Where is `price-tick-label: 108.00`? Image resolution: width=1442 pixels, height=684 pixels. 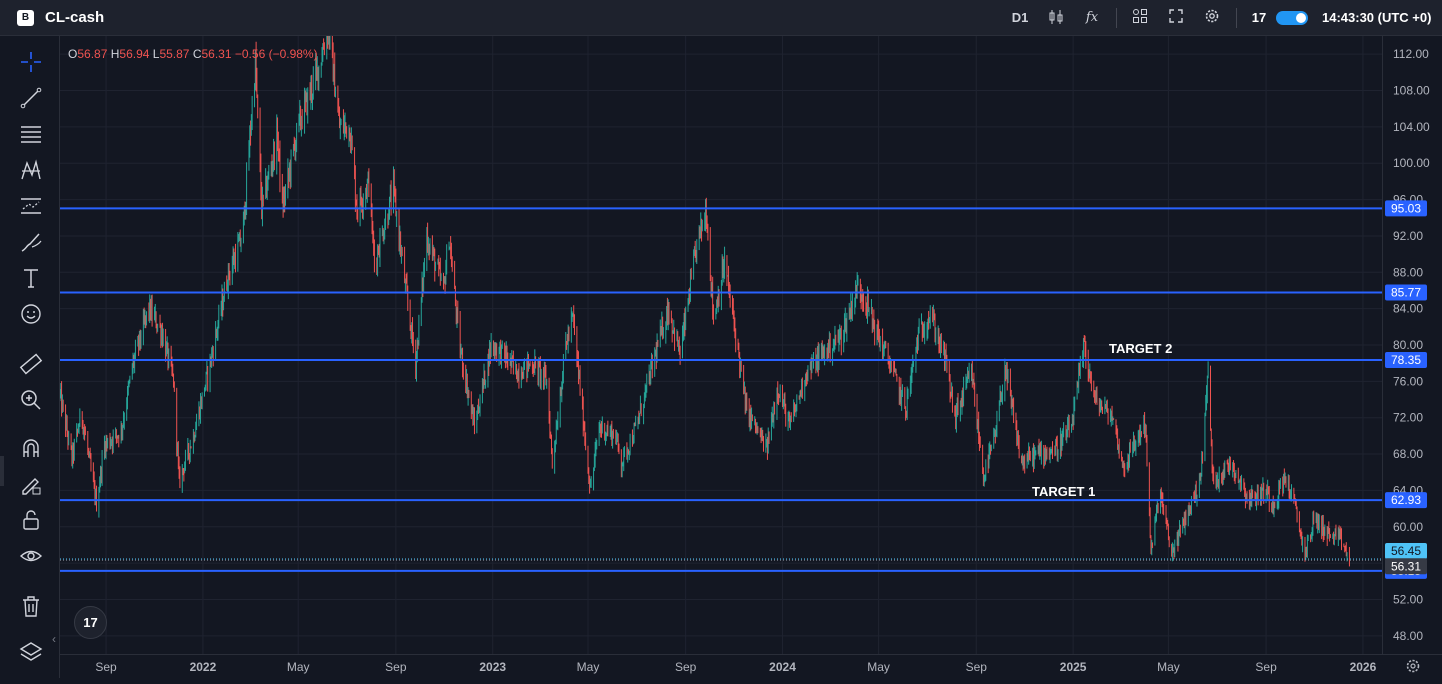
price-tick-label: 108.00 is located at coordinates (1411, 91).